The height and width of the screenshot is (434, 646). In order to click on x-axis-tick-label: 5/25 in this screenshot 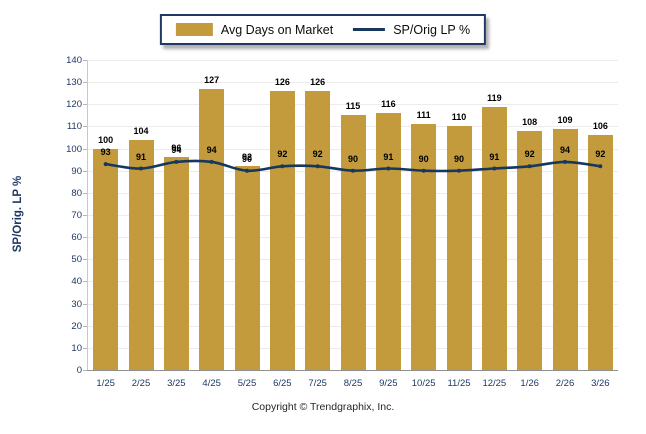, I will do `click(247, 383)`.